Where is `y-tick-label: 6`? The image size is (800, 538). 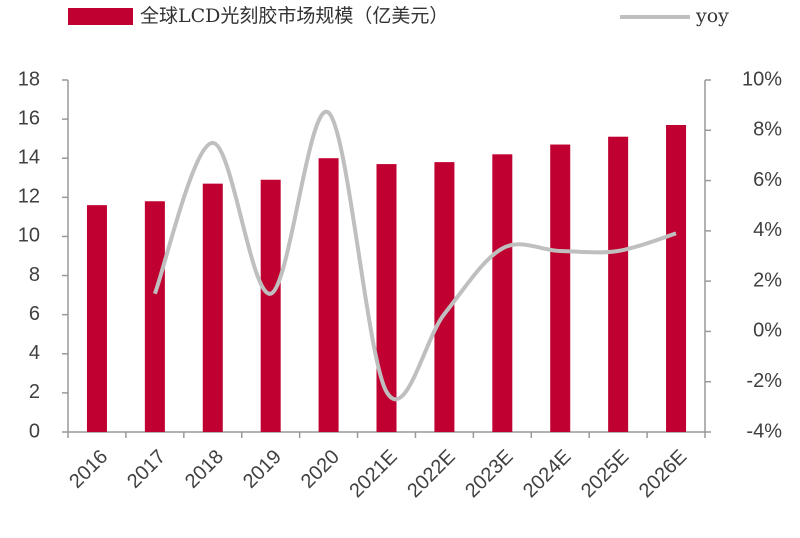 y-tick-label: 6 is located at coordinates (34, 314).